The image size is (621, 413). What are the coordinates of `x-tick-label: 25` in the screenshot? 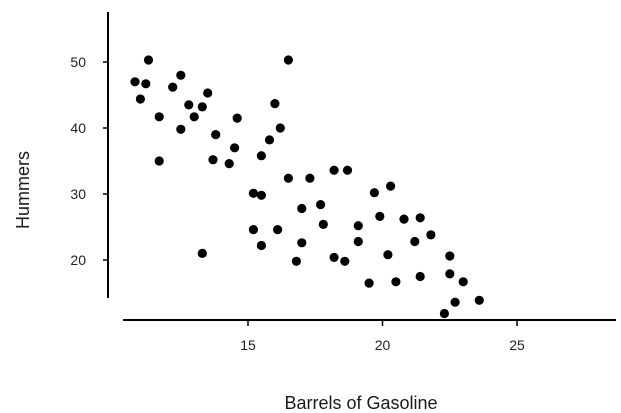 It's located at (517, 345).